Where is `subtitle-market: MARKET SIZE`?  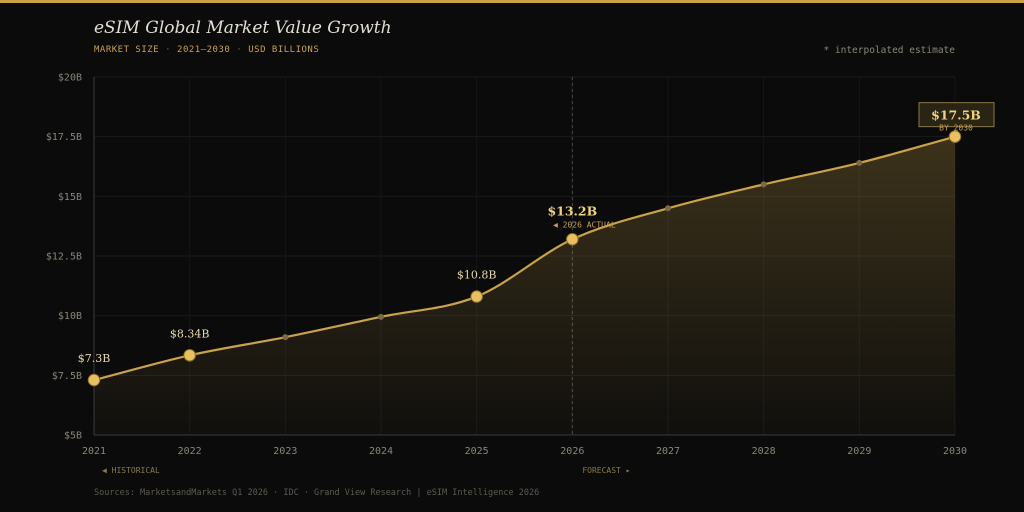
subtitle-market: MARKET SIZE is located at coordinates (127, 50).